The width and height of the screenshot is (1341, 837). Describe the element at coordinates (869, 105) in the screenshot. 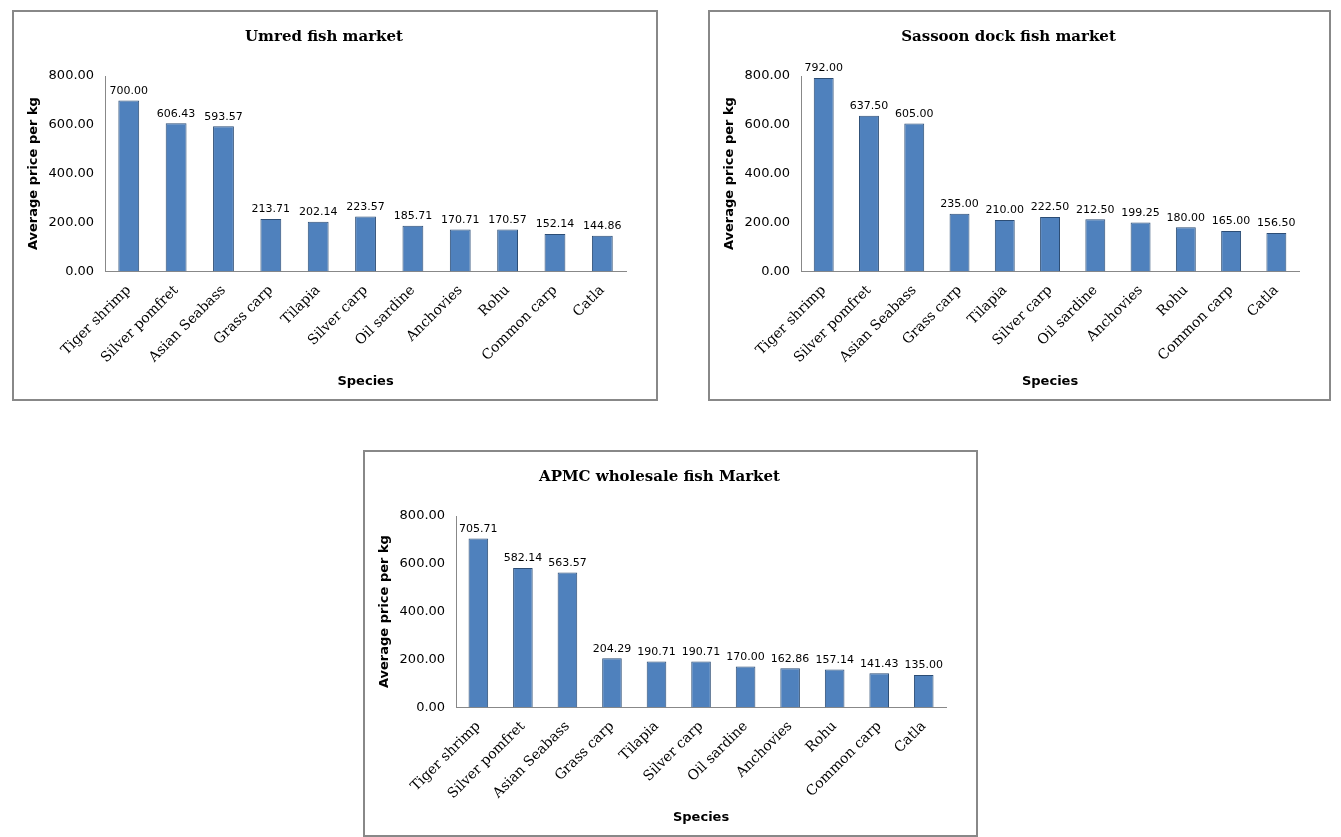

I see `data-label: 637.50` at that location.